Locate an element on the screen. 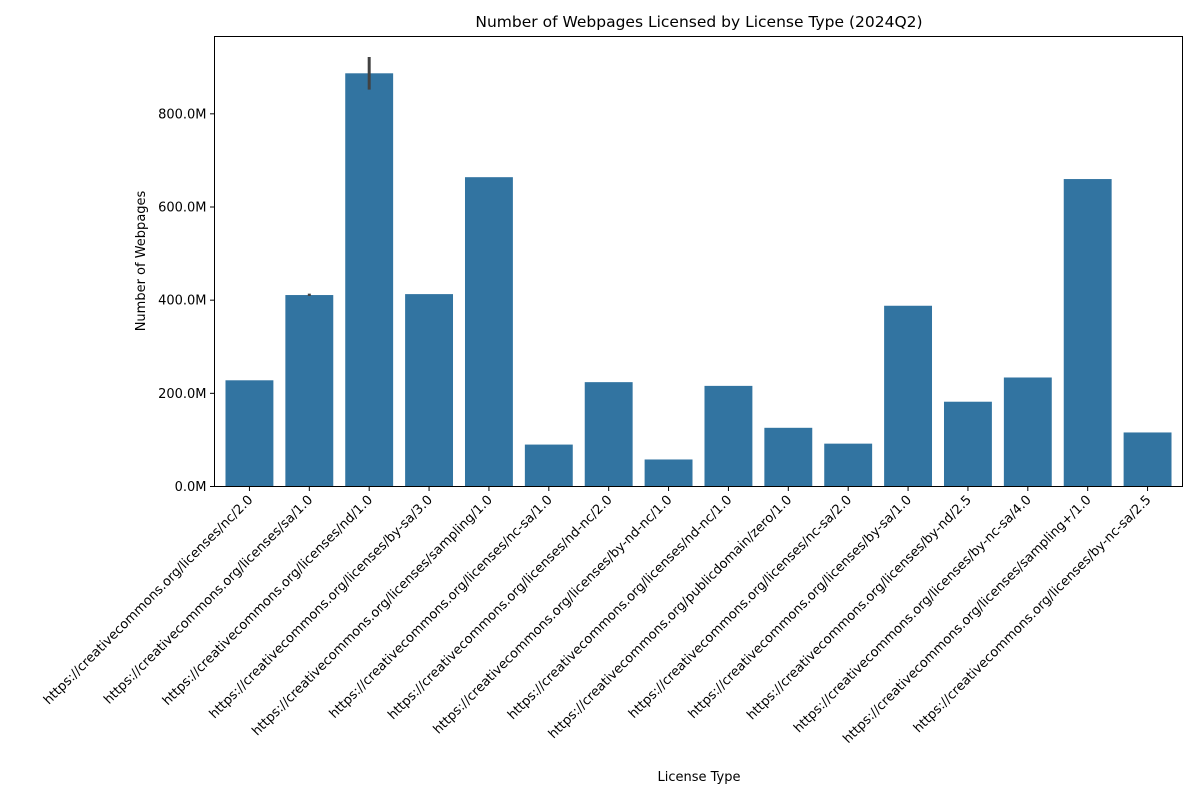  y-tick-label: 0.0M is located at coordinates (191, 487).